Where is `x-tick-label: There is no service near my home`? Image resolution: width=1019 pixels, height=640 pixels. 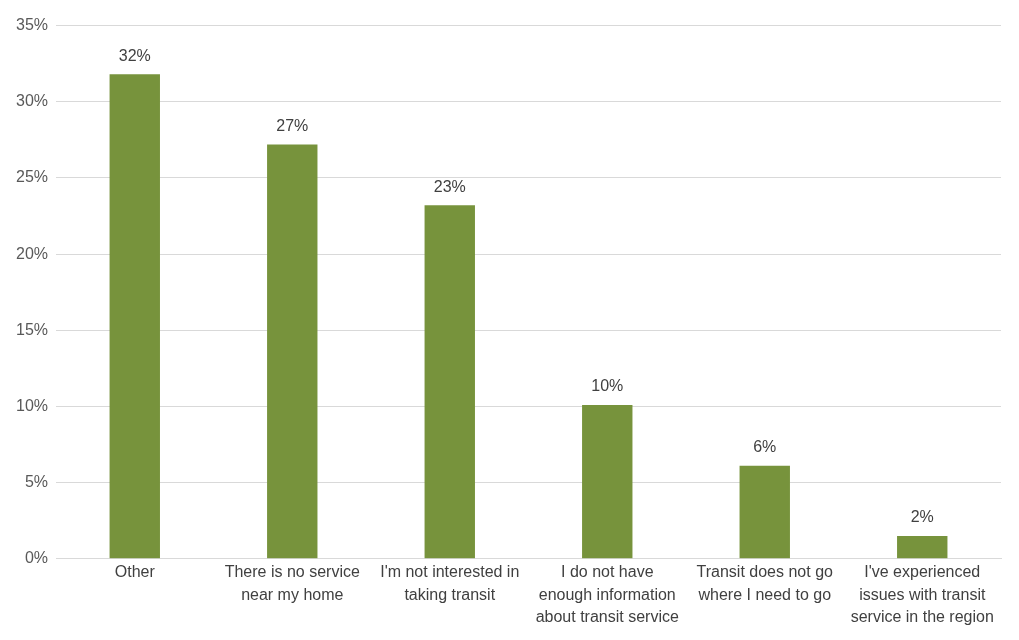 x-tick-label: There is no service near my home is located at coordinates (292, 583).